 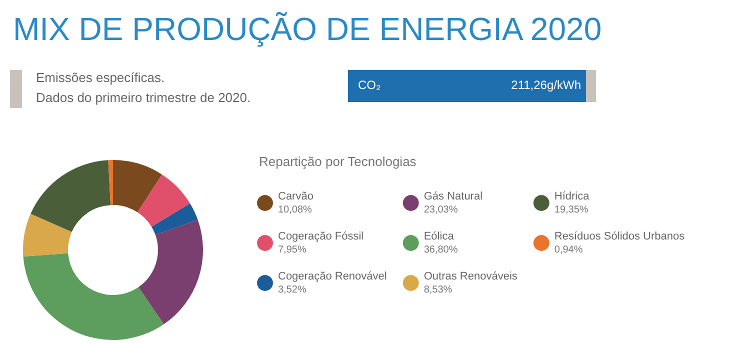 I want to click on chart-title: MIX DE PRODUÇÃO DE ENERGIA 2020, so click(x=307, y=29).